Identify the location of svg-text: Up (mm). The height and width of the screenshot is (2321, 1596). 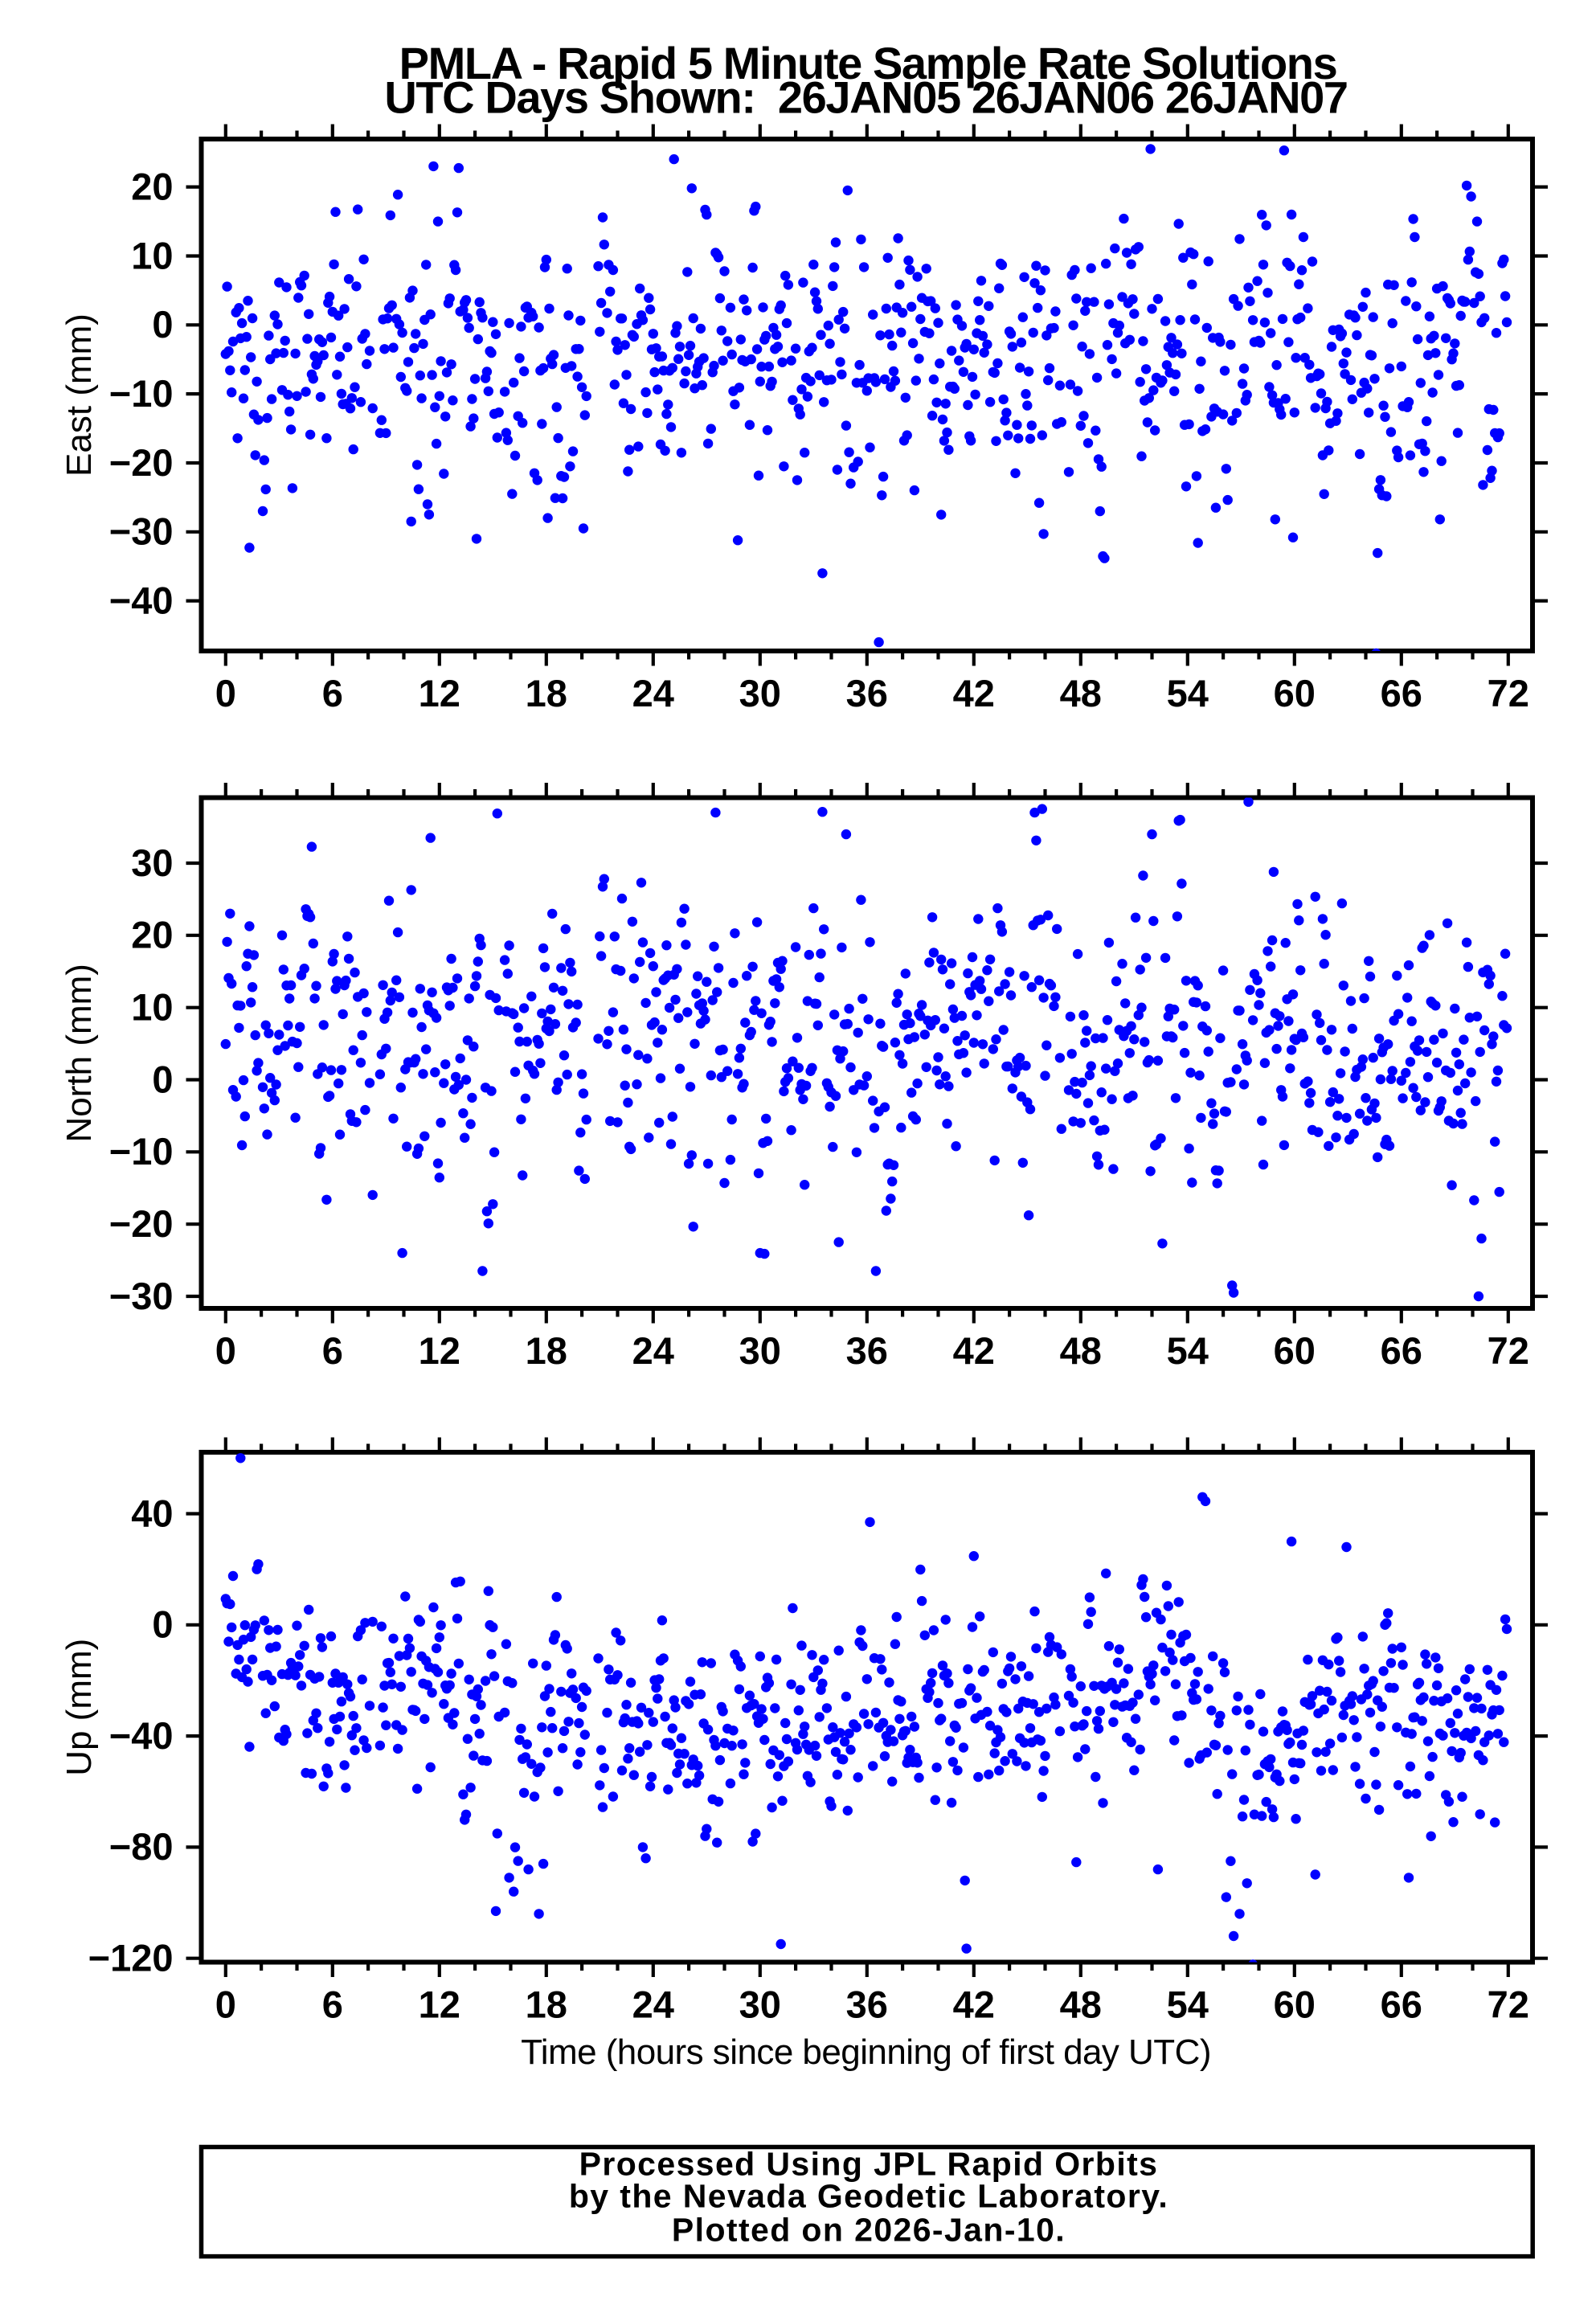
(79, 1707).